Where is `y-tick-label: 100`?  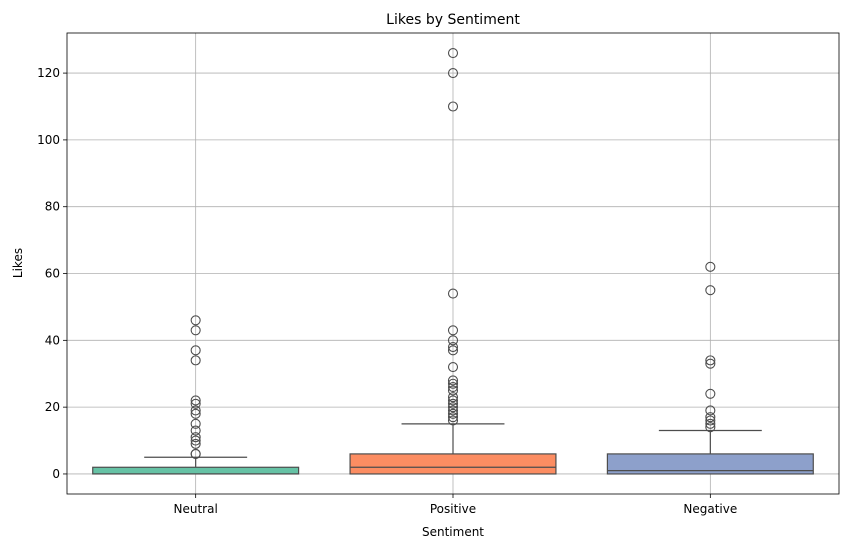 y-tick-label: 100 is located at coordinates (48, 140).